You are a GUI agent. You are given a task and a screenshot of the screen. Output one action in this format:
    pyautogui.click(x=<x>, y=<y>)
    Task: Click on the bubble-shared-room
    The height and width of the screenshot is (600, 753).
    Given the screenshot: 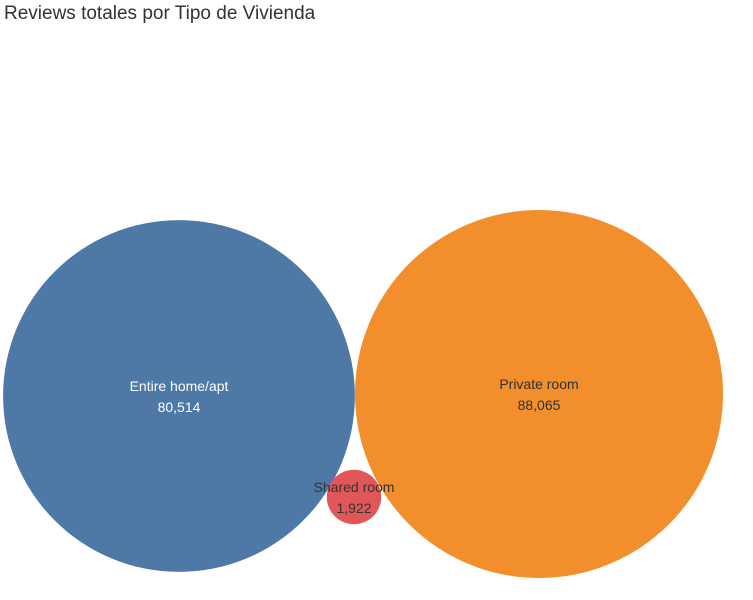 What is the action you would take?
    pyautogui.click(x=354, y=497)
    